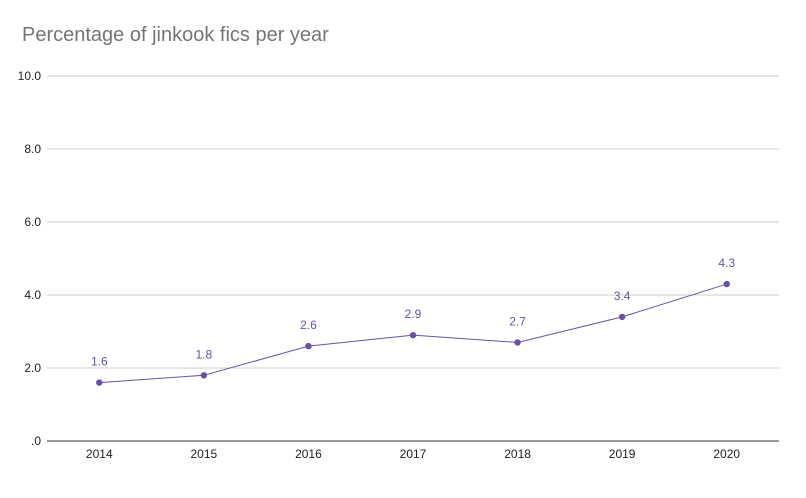 This screenshot has width=806, height=498. What do you see at coordinates (204, 454) in the screenshot?
I see `x-tick-label: 2015` at bounding box center [204, 454].